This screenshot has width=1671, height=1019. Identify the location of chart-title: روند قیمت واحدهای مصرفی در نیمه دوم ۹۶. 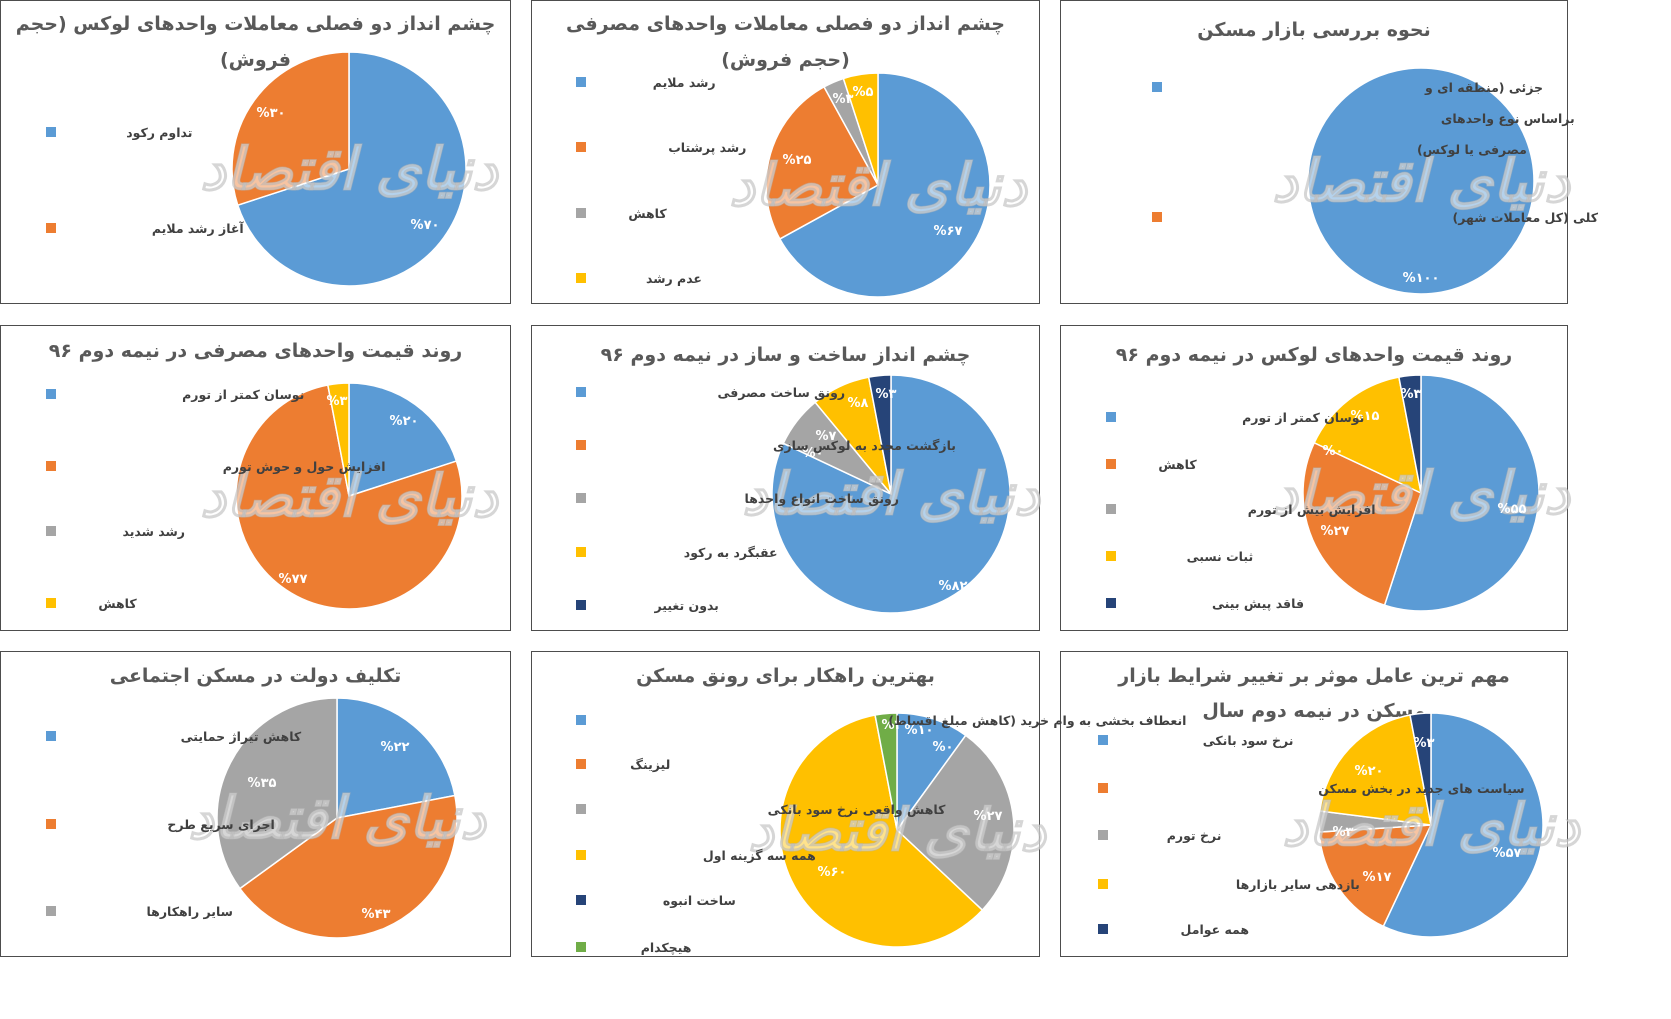
(255, 351).